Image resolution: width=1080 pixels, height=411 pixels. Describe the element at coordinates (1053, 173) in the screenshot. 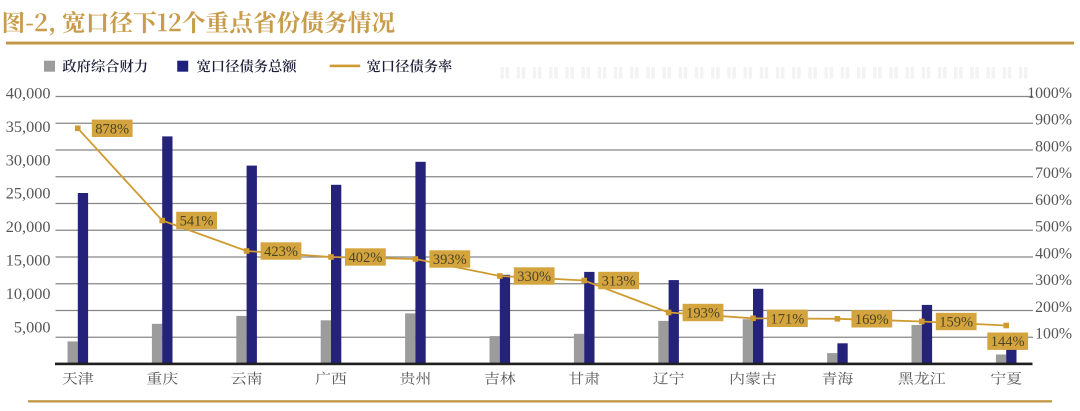

I see `svg-text: 700%` at that location.